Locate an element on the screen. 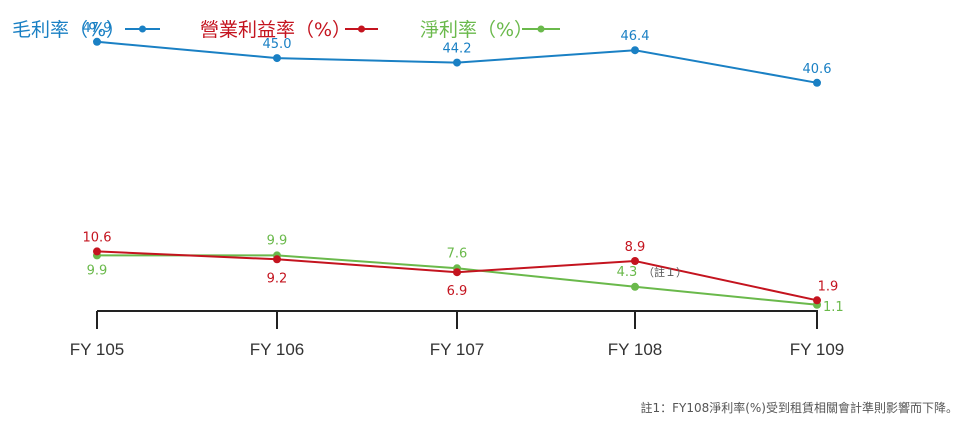 This screenshot has height=428, width=971. legend: 毛利率（%） 營業利益率（%） 淨利率（%） is located at coordinates (286, 30).